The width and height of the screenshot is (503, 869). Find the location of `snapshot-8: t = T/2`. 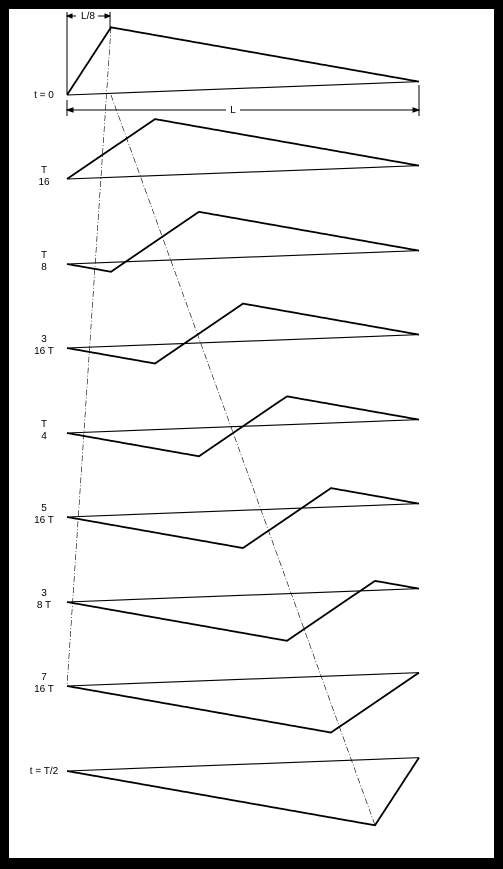

snapshot-8: t = T/2 is located at coordinates (225, 792).